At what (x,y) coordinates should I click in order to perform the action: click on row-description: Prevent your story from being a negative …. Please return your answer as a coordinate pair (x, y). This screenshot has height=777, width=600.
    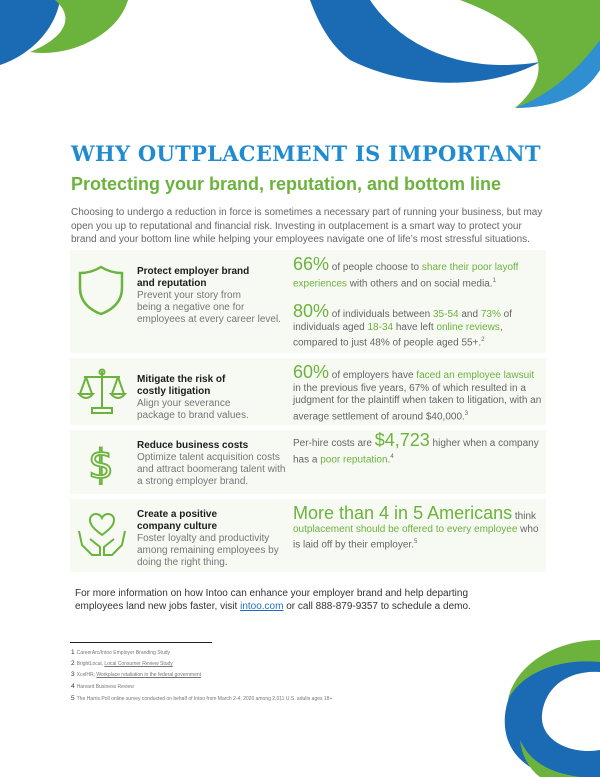
    Looking at the image, I should click on (209, 307).